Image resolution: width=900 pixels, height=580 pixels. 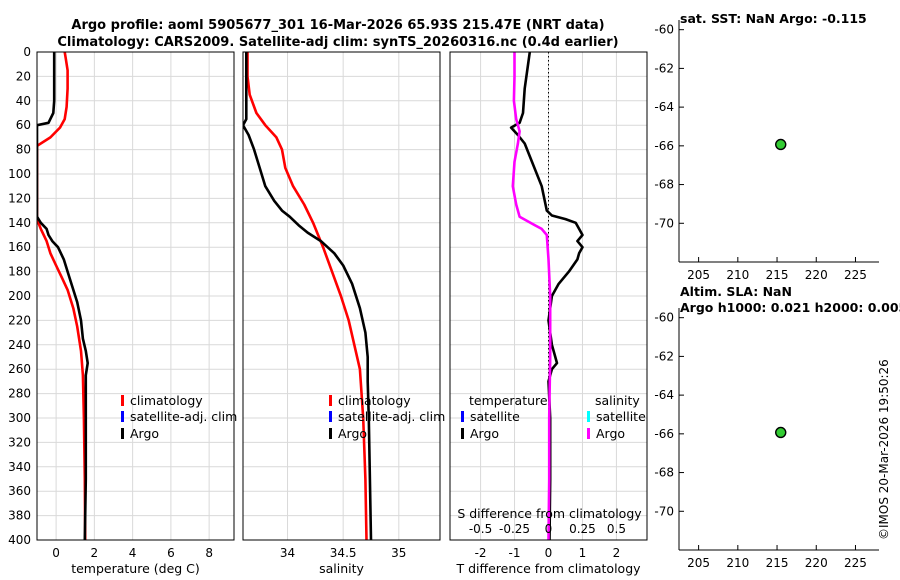 What do you see at coordinates (19, 345) in the screenshot?
I see `y-tick-label: 240` at bounding box center [19, 345].